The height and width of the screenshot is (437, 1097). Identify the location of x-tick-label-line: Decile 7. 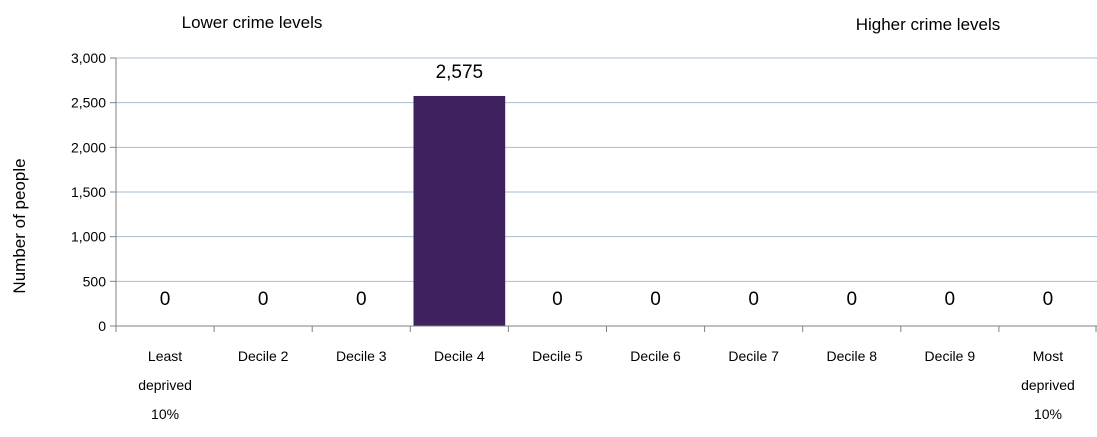
(753, 356).